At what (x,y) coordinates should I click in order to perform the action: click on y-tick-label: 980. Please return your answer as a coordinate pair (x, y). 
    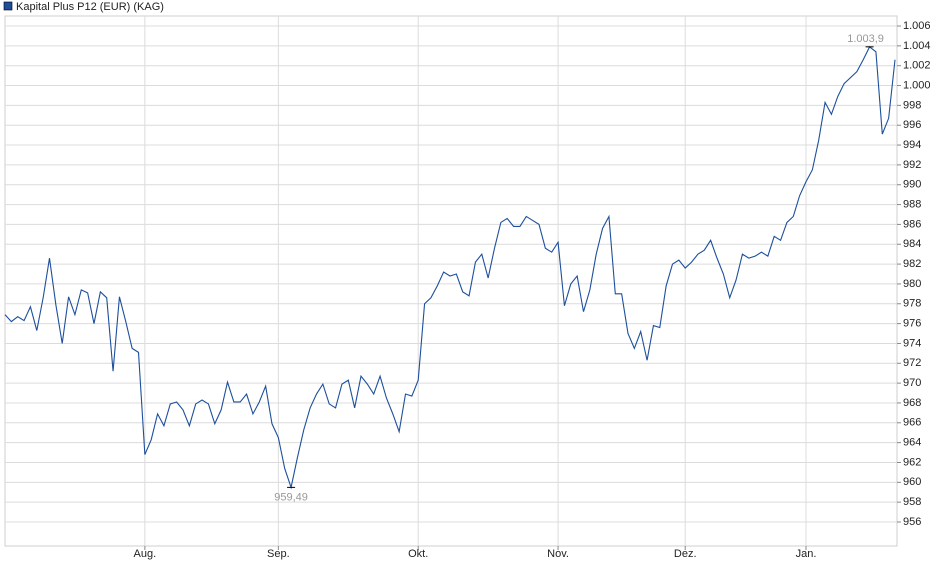
    Looking at the image, I should click on (912, 284).